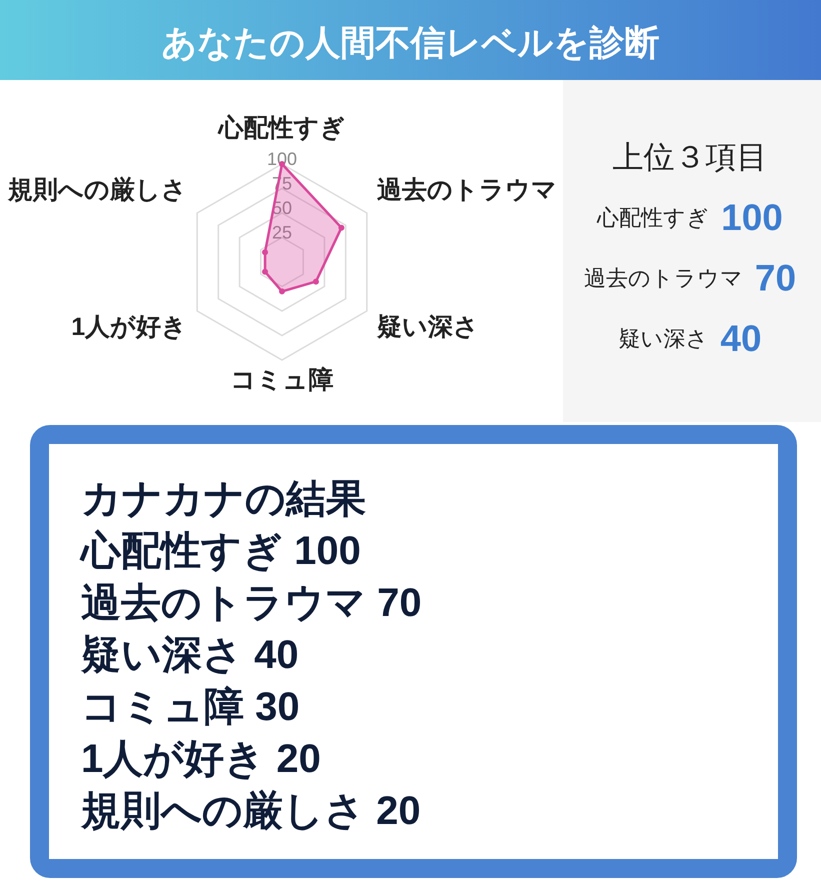 The height and width of the screenshot is (888, 821). Describe the element at coordinates (466, 190) in the screenshot. I see `spoke-label: 過去のトラウマ` at that location.